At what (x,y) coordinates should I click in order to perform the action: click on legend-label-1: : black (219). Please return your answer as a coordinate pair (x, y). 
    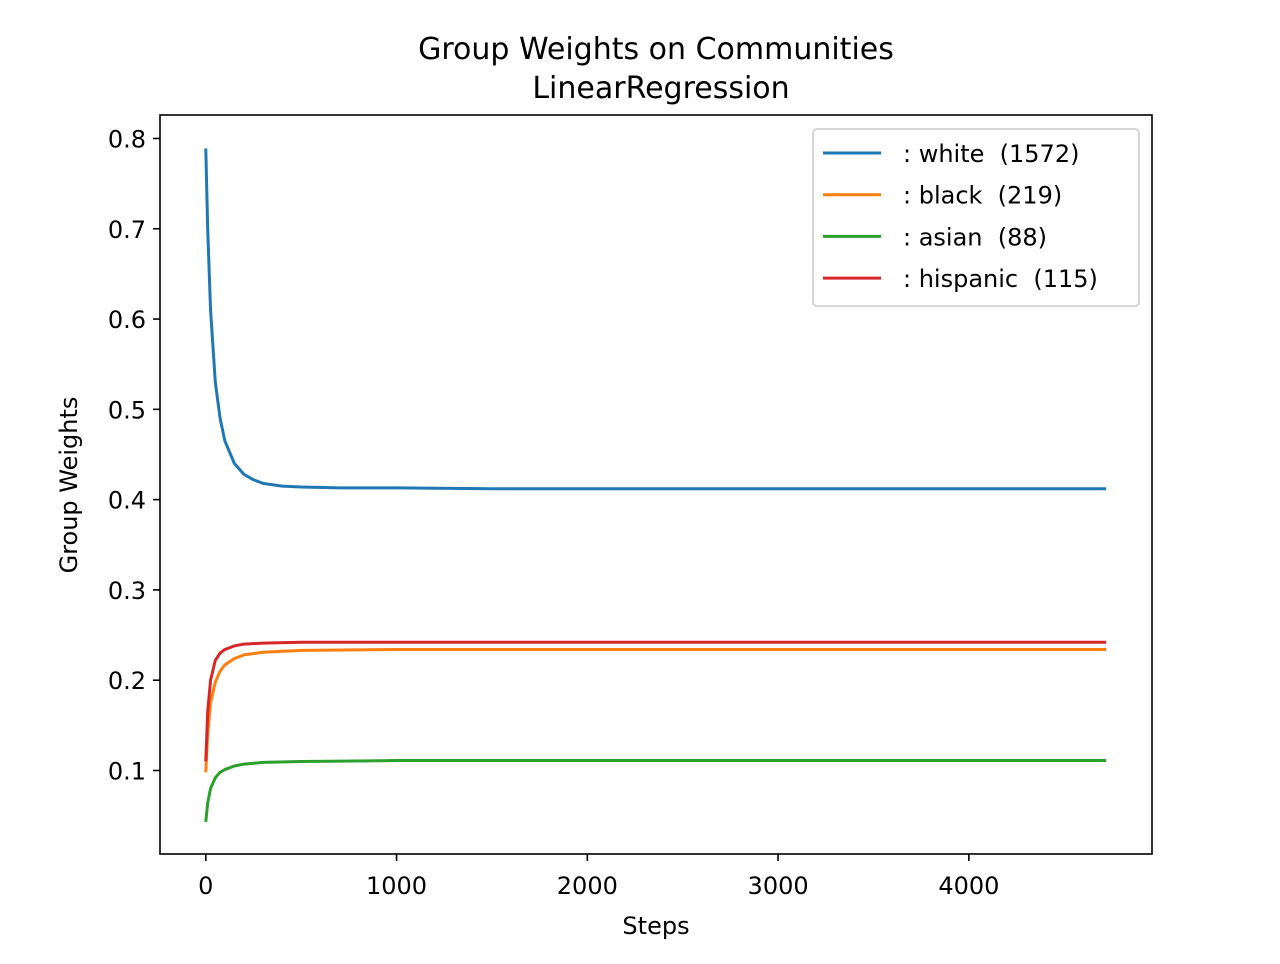
    Looking at the image, I should click on (982, 196).